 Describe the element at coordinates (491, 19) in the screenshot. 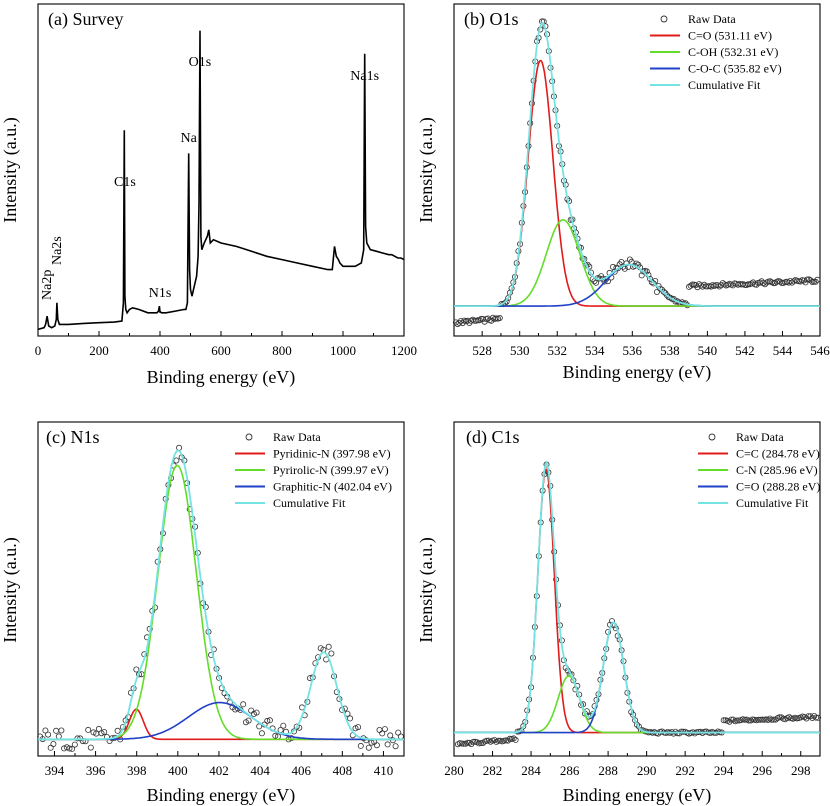

I see `panel-title: (b) O1s` at that location.